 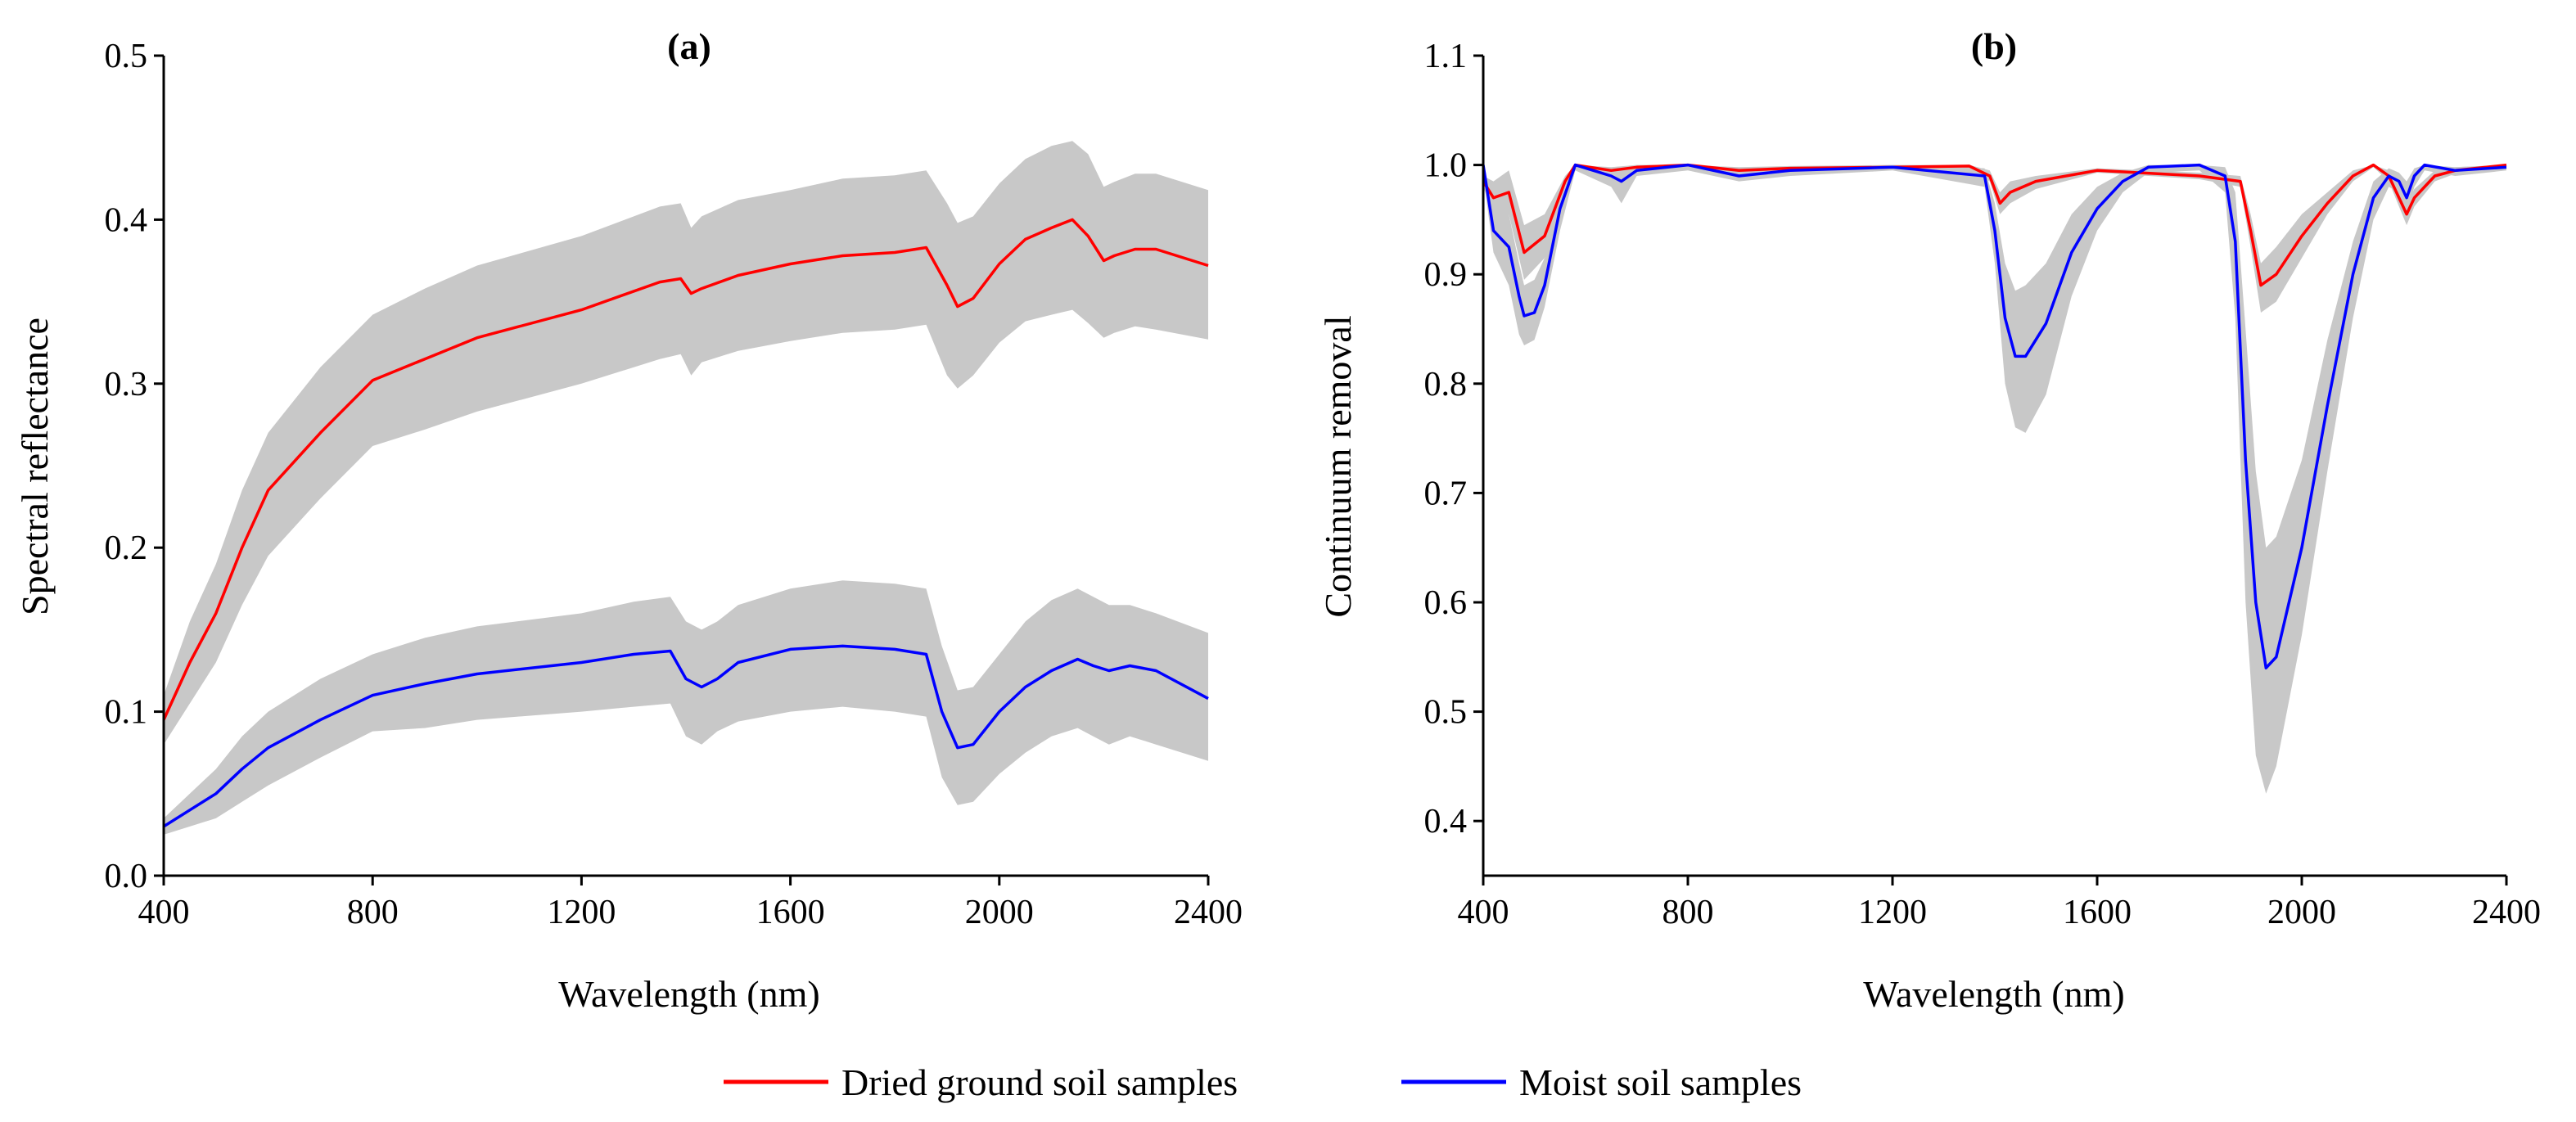 I want to click on panel-b-y-tick-label: 0.4, so click(x=1446, y=821).